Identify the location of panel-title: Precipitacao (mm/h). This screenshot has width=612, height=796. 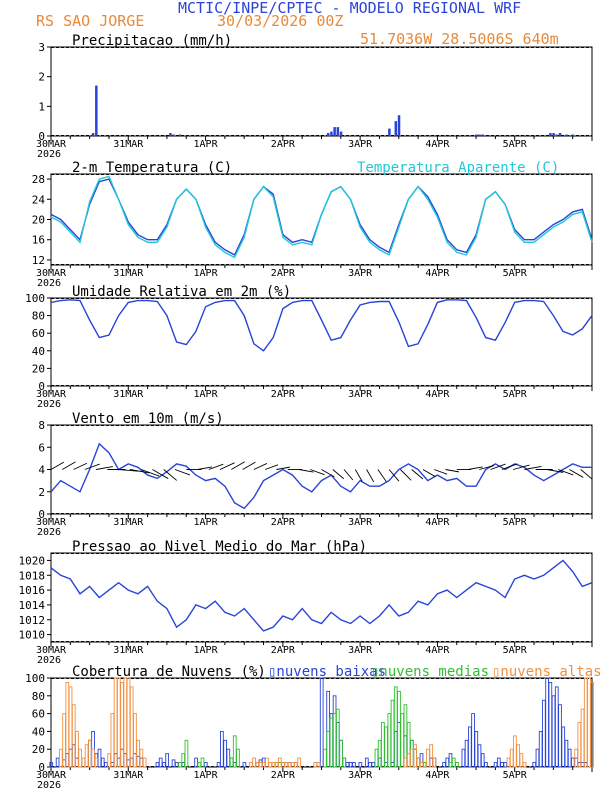
(152, 41).